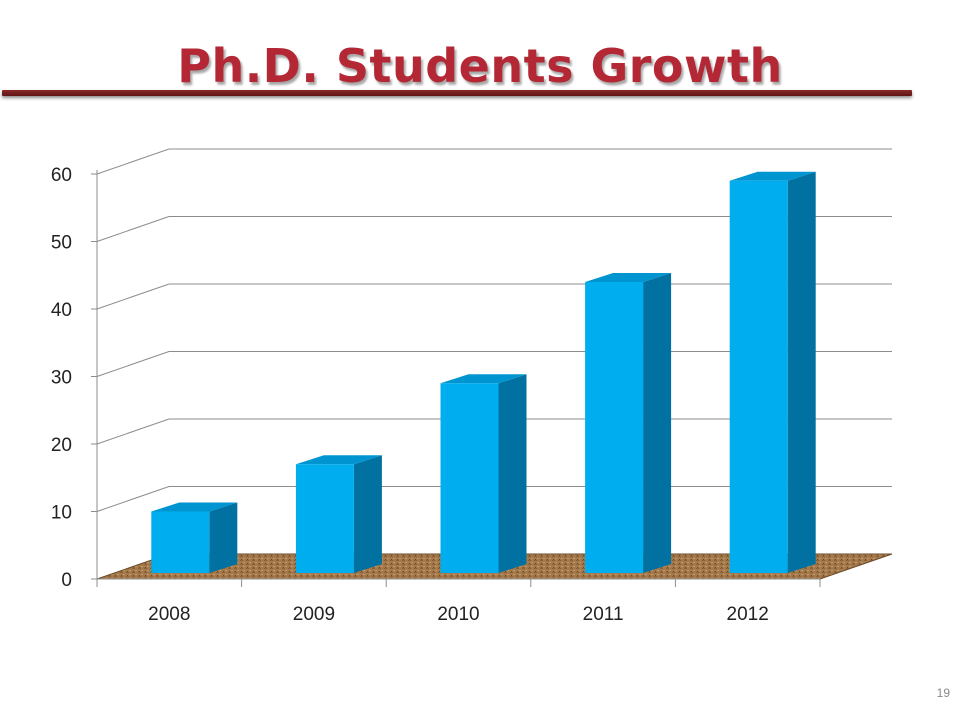  I want to click on x-tick-label: 2012, so click(748, 614).